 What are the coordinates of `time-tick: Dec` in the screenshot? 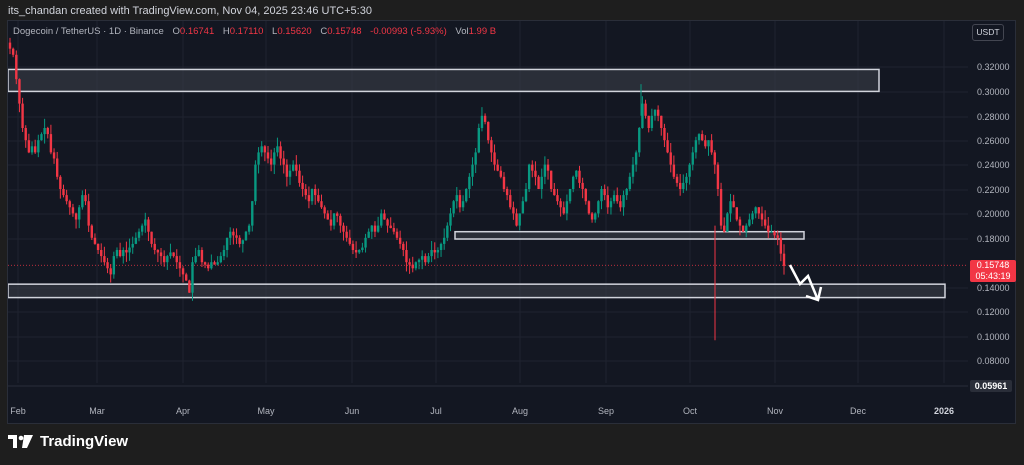 It's located at (858, 411).